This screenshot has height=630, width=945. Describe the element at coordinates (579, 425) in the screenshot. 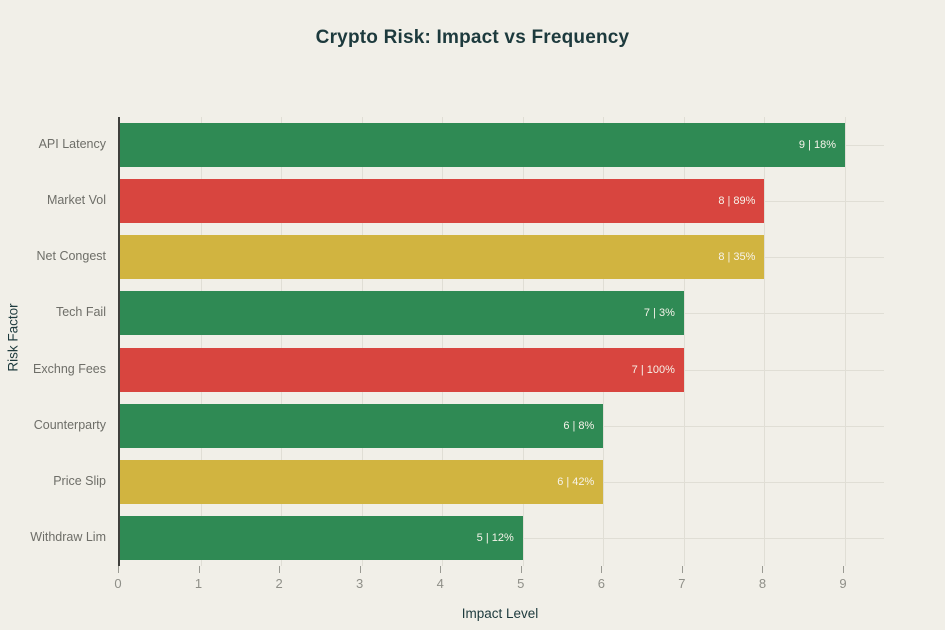

I see `bar-value-label: 6 | 8%` at that location.